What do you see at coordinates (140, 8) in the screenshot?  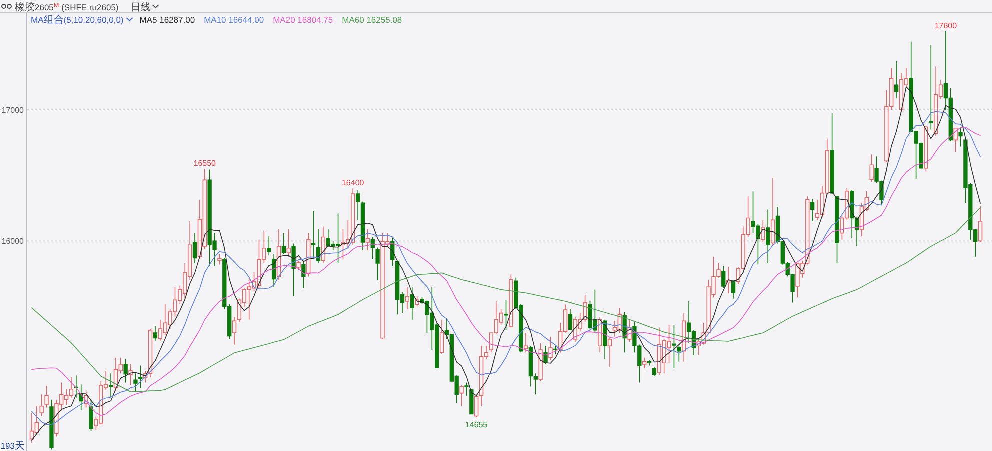 I see `chart-subtitle: 日线` at bounding box center [140, 8].